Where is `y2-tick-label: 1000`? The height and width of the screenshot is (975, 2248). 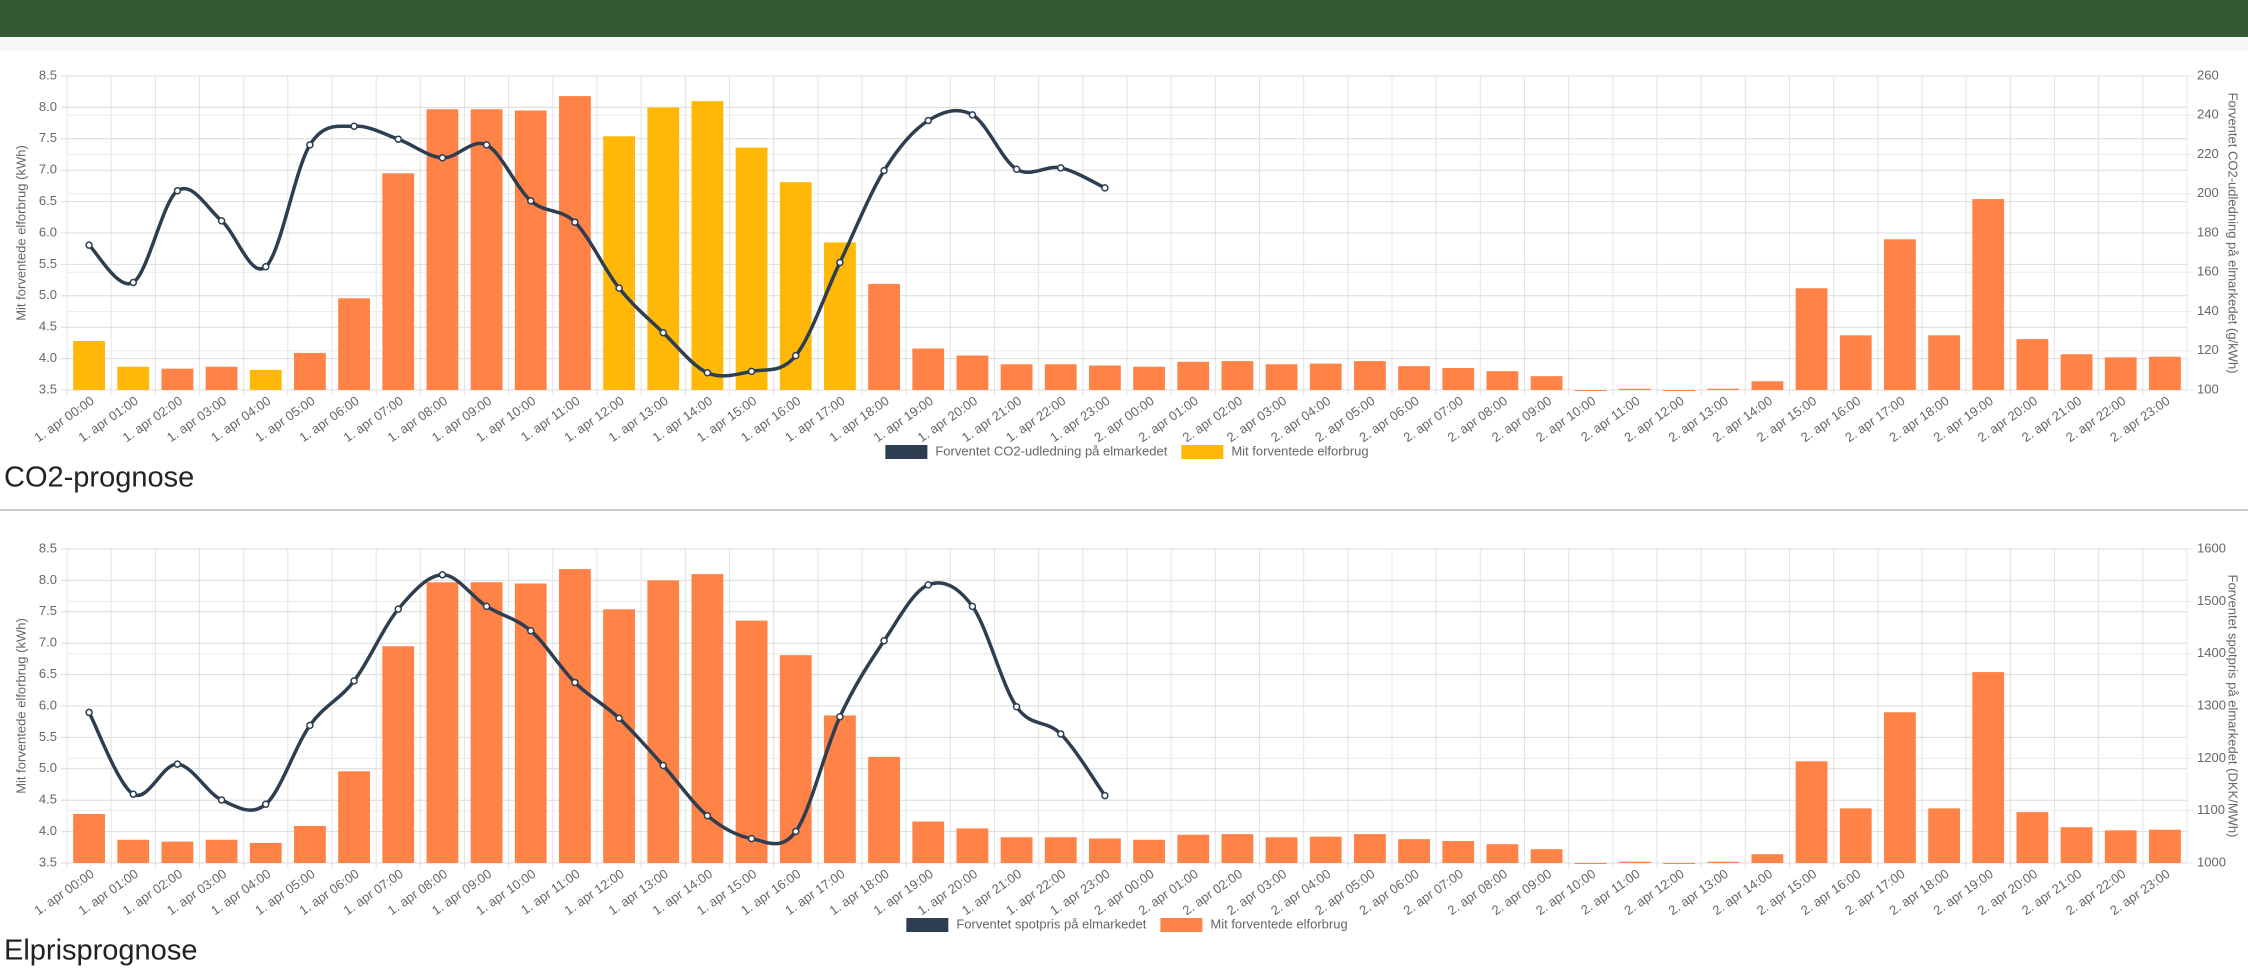 y2-tick-label: 1000 is located at coordinates (2211, 861).